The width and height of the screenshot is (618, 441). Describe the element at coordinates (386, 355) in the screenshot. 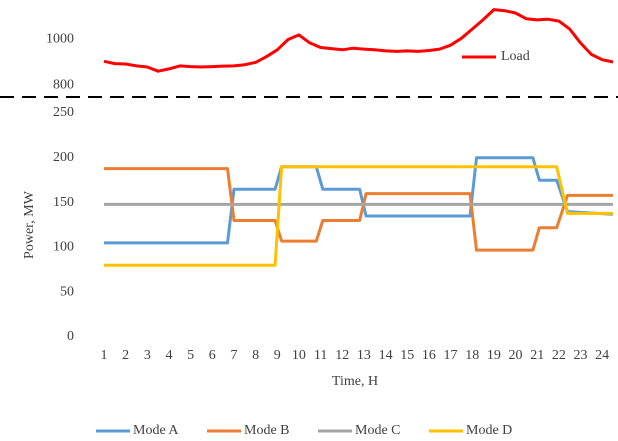

I see `x-tick-label: 14` at that location.